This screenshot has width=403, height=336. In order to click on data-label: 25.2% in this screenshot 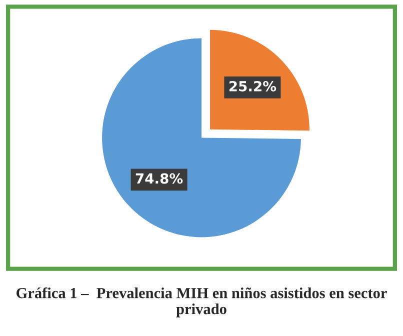, I will do `click(252, 86)`.